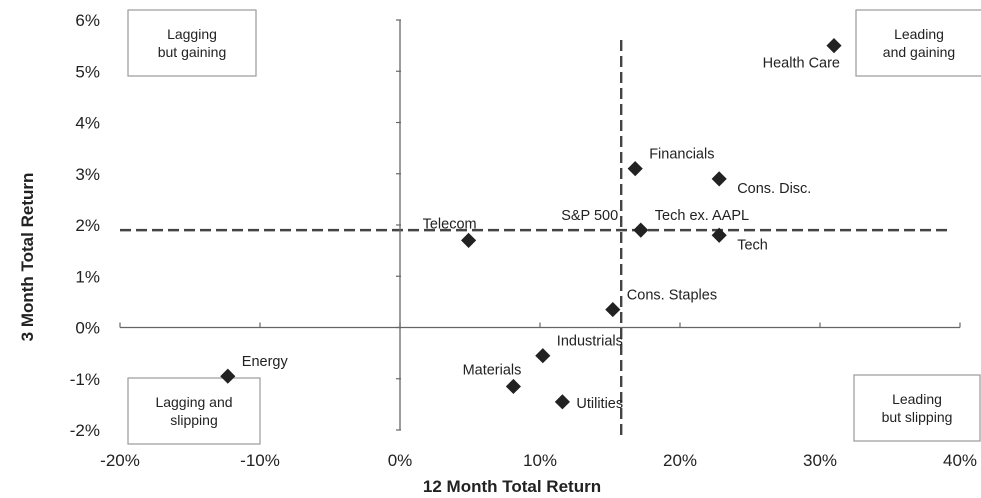 The image size is (981, 498). What do you see at coordinates (469, 240) in the screenshot?
I see `data-point-telecom` at bounding box center [469, 240].